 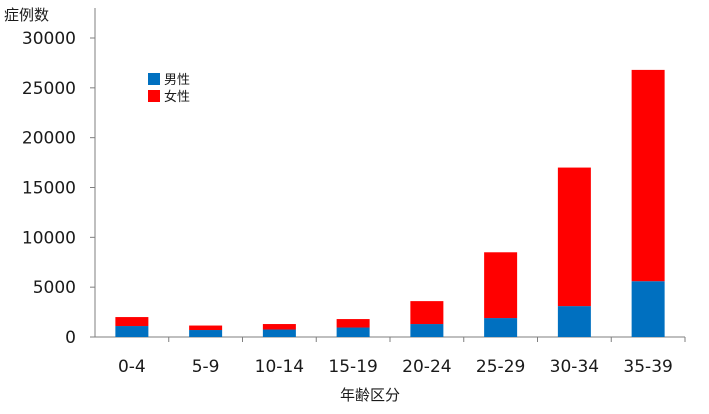 What do you see at coordinates (177, 97) in the screenshot?
I see `legend-label: 女性` at bounding box center [177, 97].